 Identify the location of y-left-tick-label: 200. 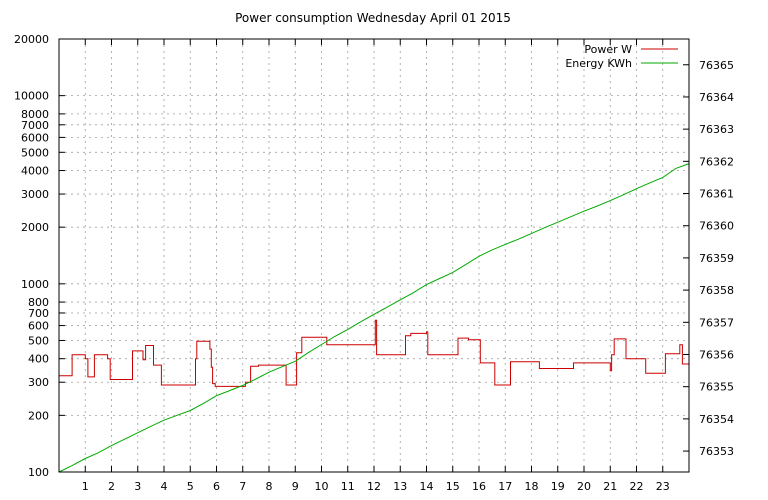
(38, 415).